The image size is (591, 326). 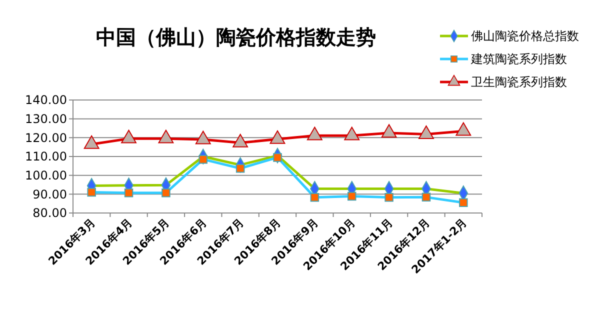 What do you see at coordinates (518, 59) in the screenshot?
I see `legend-label: 建筑陶瓷系列指数` at bounding box center [518, 59].